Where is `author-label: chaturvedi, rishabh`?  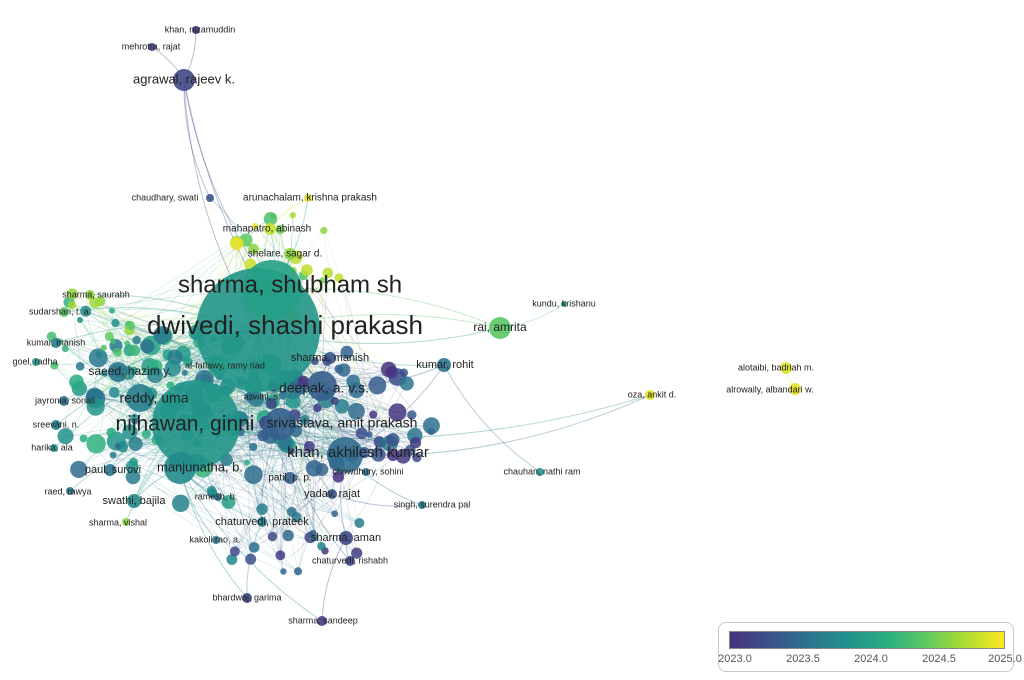 author-label: chaturvedi, rishabh is located at coordinates (350, 560).